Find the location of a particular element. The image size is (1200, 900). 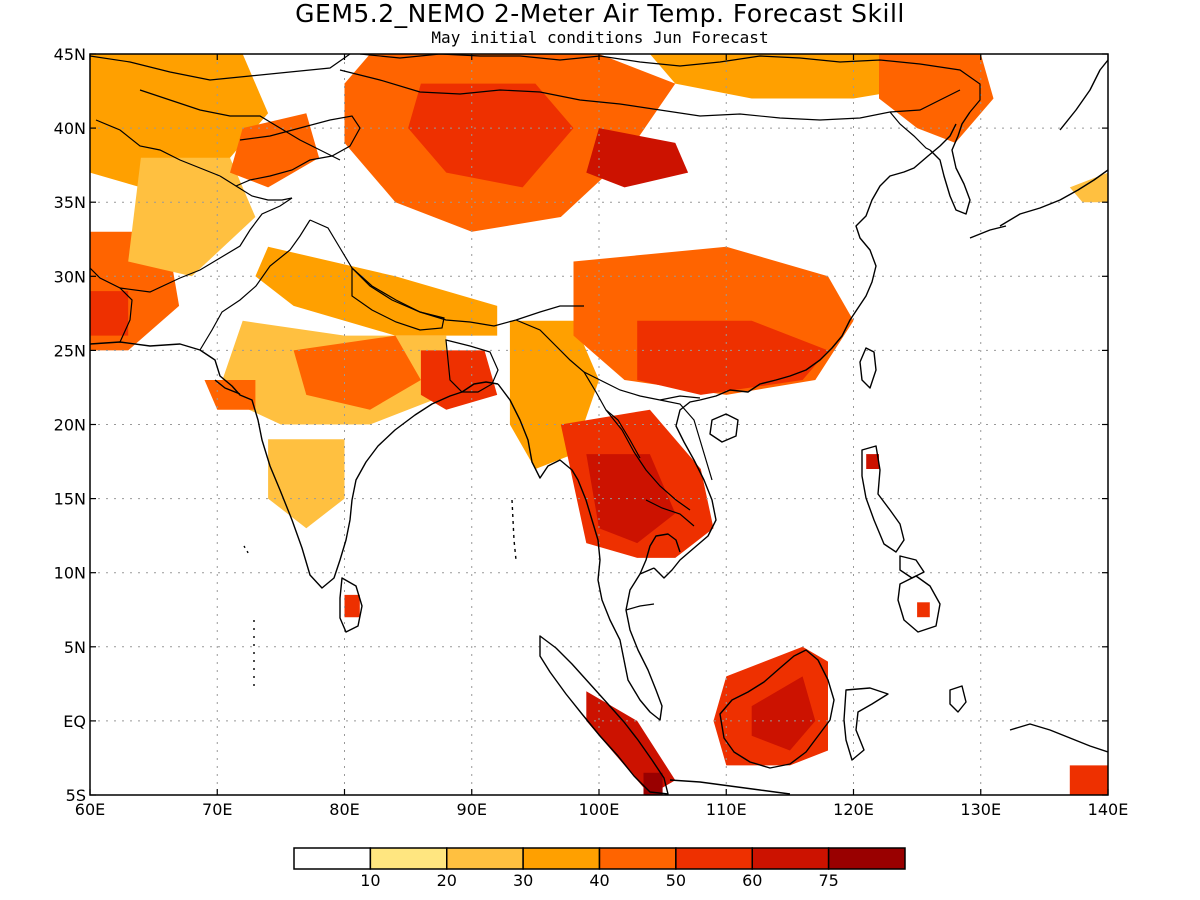

coast-borneo is located at coordinates (777, 709).